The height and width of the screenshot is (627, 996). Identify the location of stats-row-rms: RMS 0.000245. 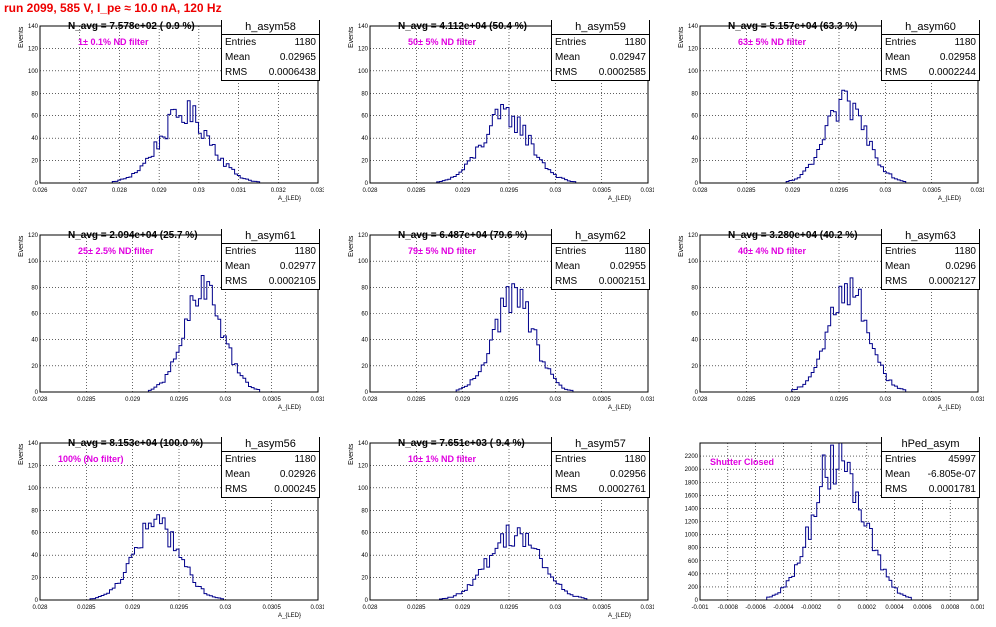
(270, 489).